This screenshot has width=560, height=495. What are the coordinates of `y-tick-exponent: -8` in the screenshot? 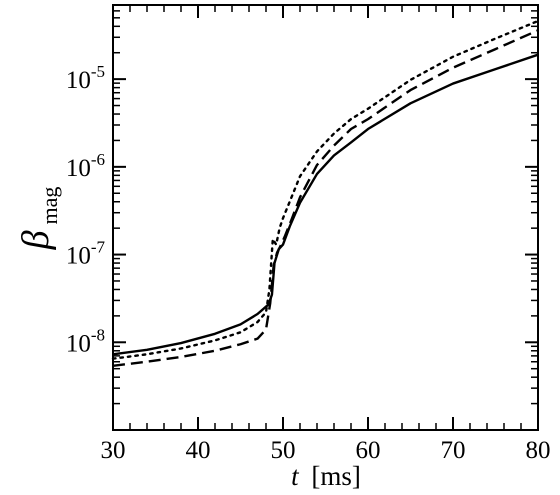 It's located at (98, 334).